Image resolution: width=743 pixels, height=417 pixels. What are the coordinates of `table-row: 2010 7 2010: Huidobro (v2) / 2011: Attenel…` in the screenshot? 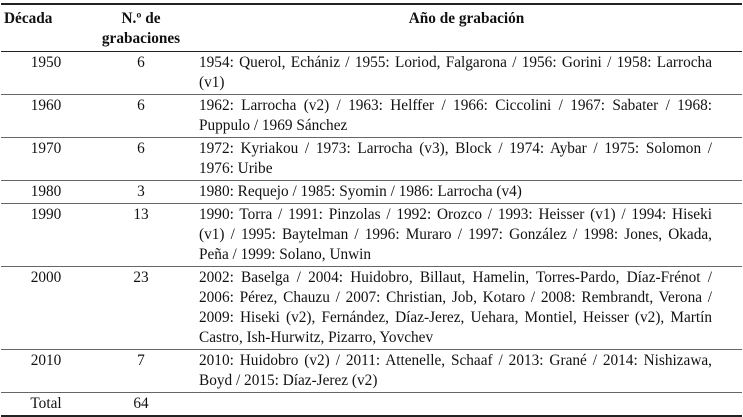 It's located at (371, 371).